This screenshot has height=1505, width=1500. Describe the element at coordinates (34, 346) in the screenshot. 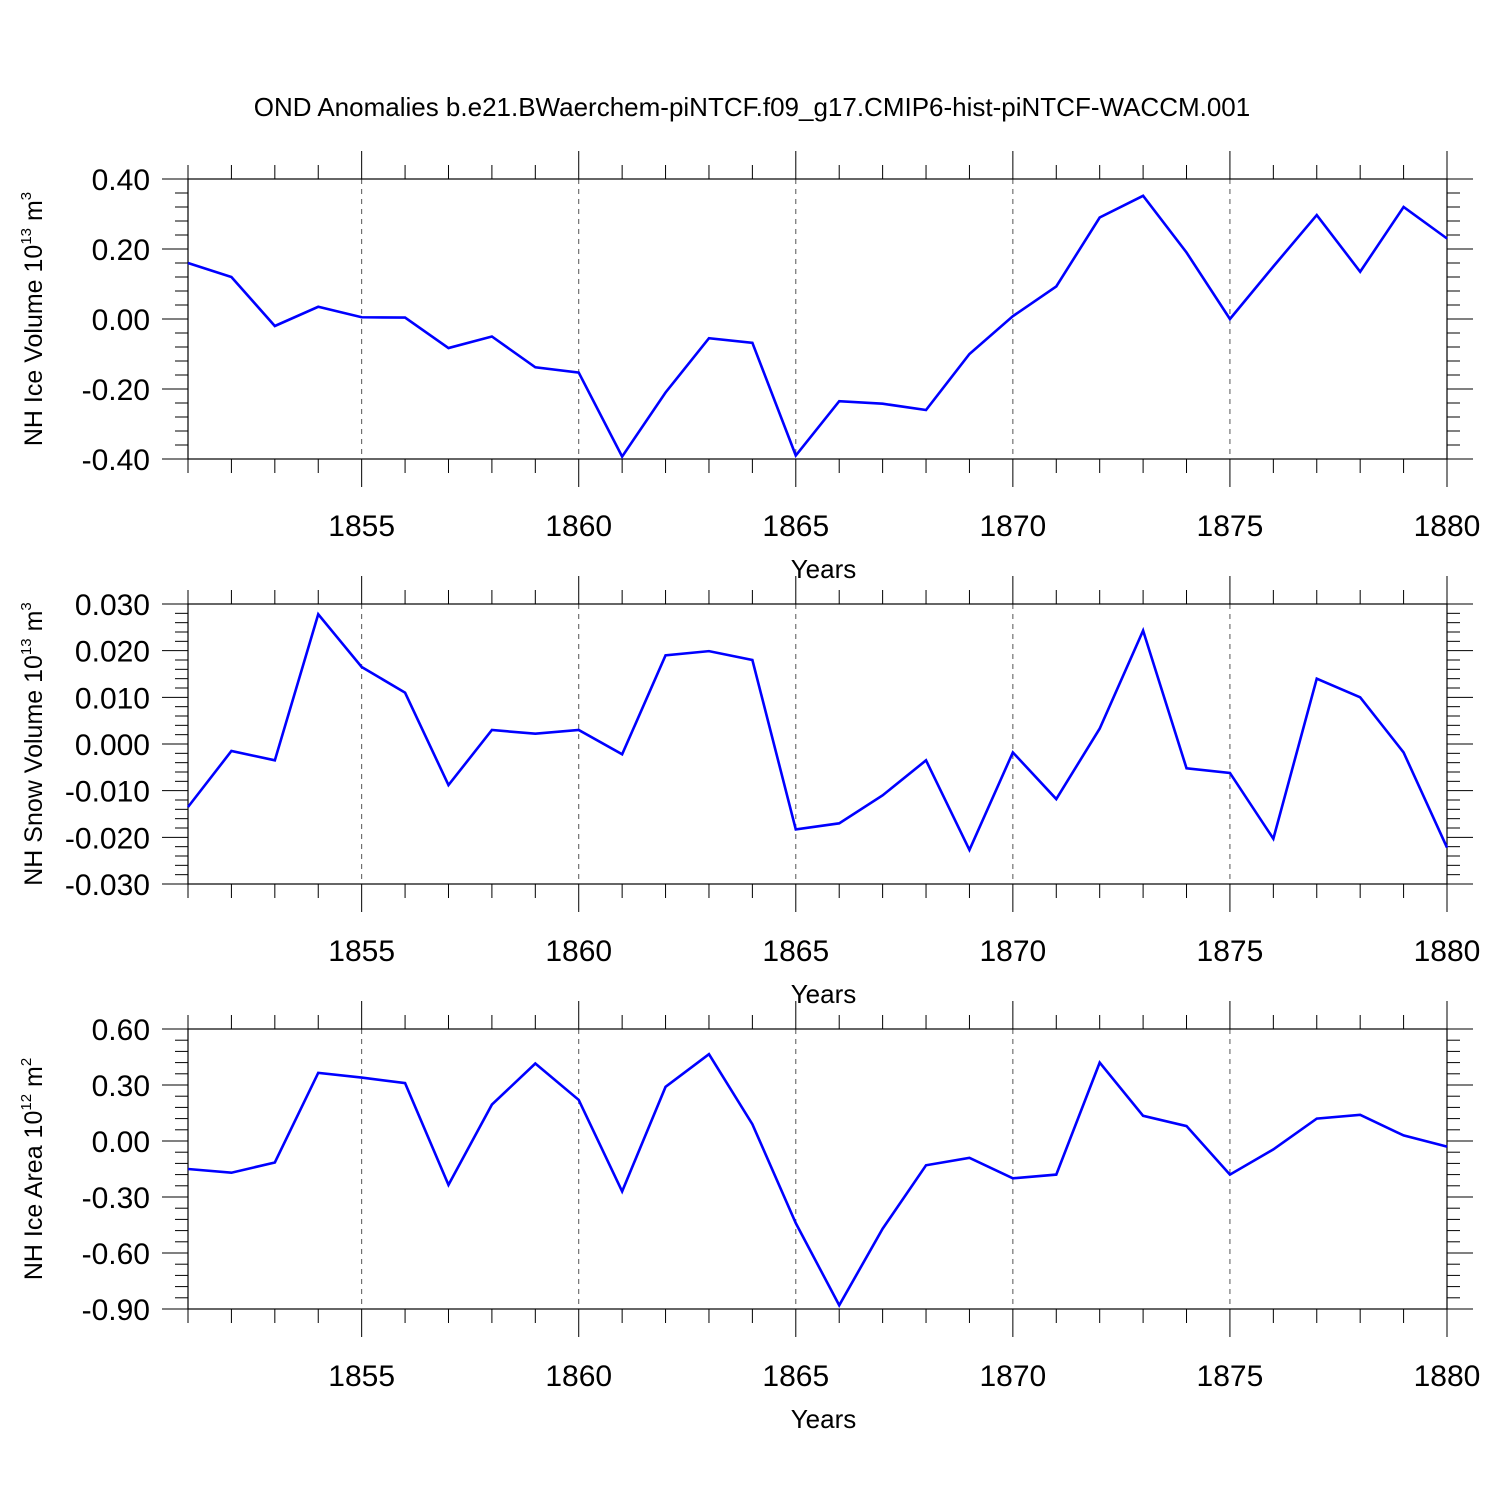

I see `y-axis-label-main: NH Ice Volume 10` at that location.